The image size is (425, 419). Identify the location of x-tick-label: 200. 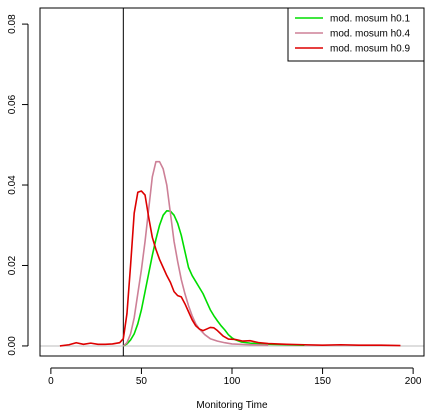
(413, 381).